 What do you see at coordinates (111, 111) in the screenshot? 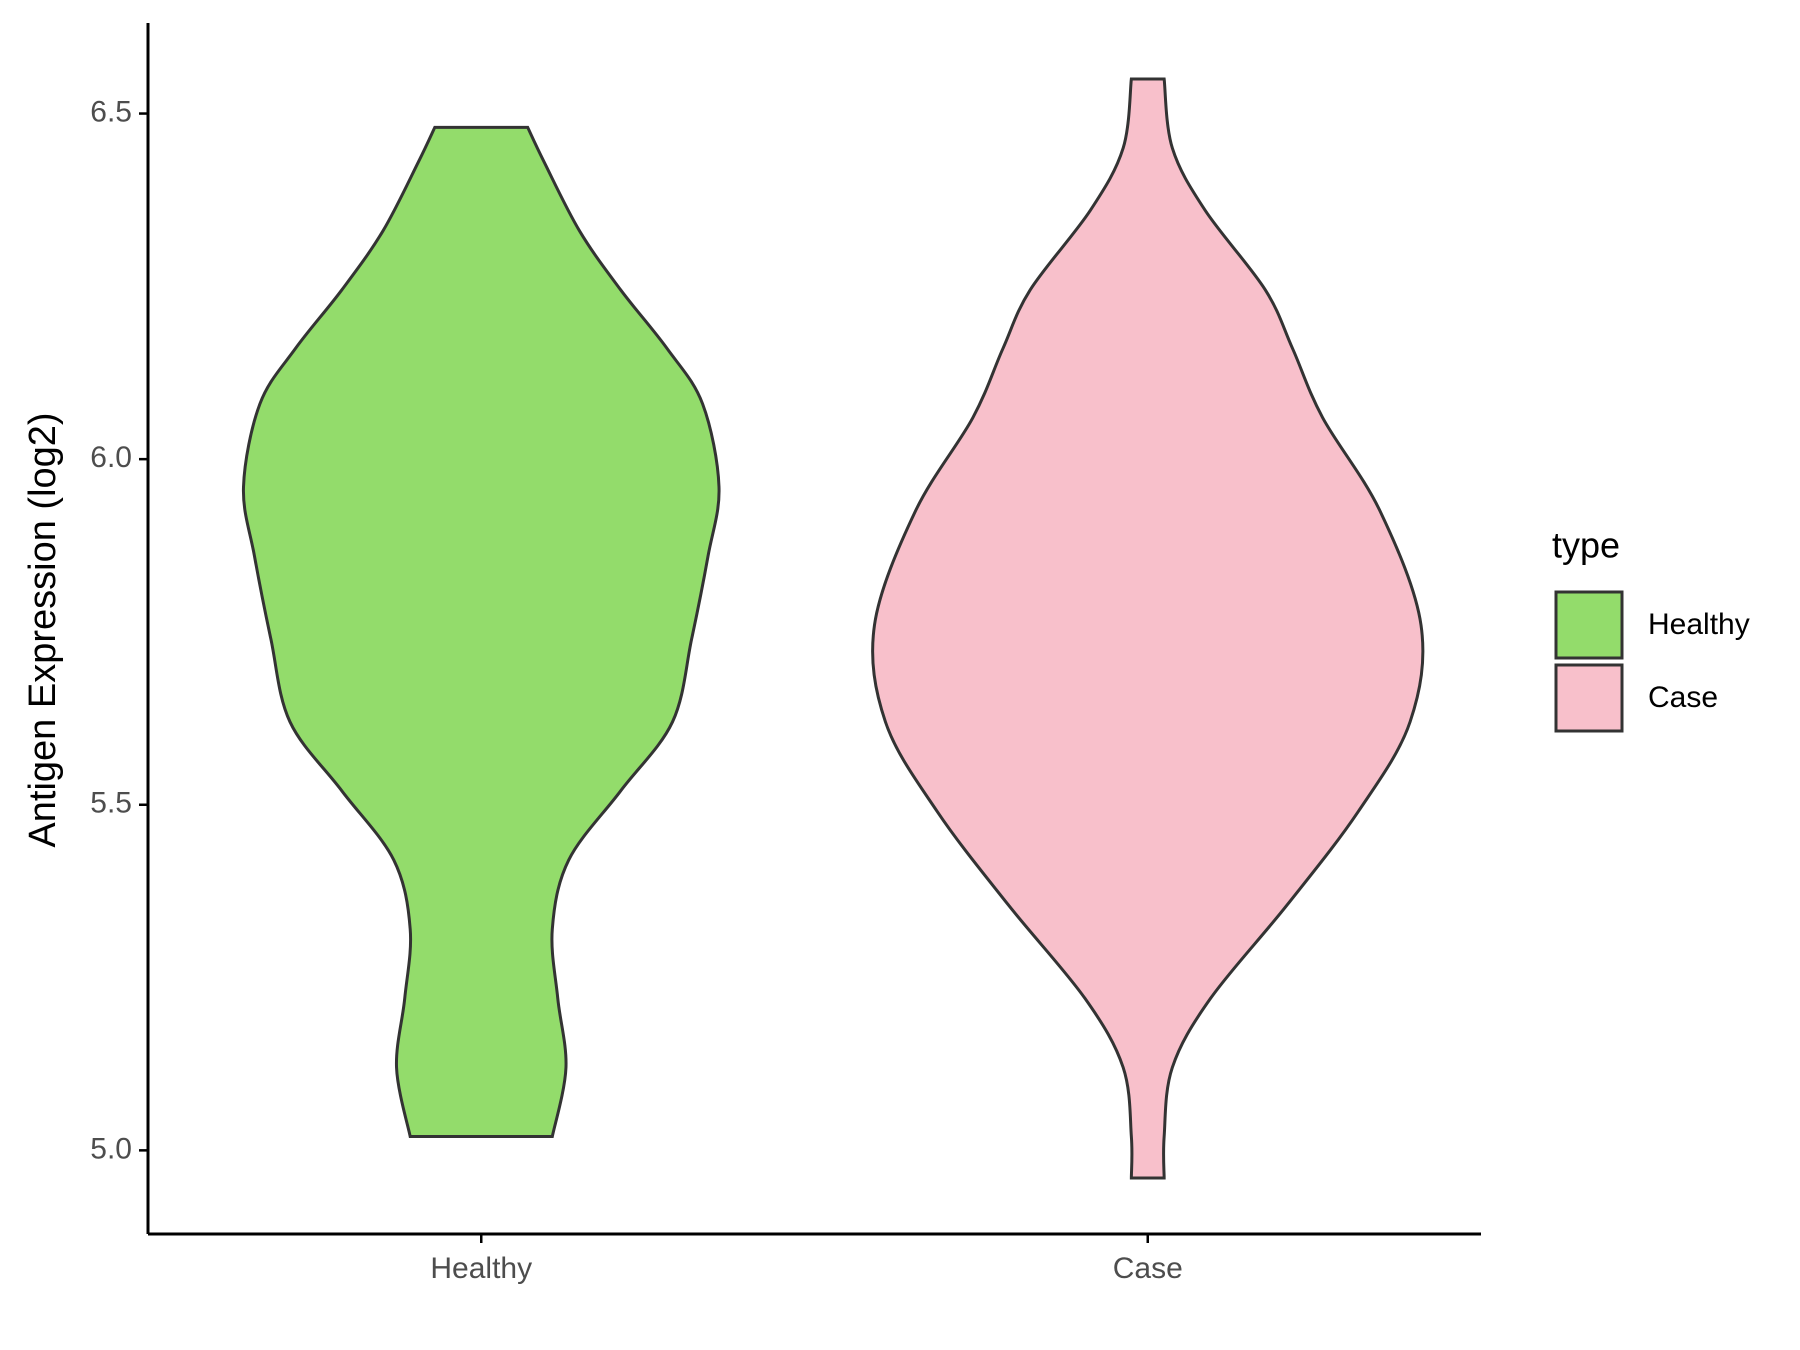
I see `y-tick-label: 6.5` at bounding box center [111, 111].